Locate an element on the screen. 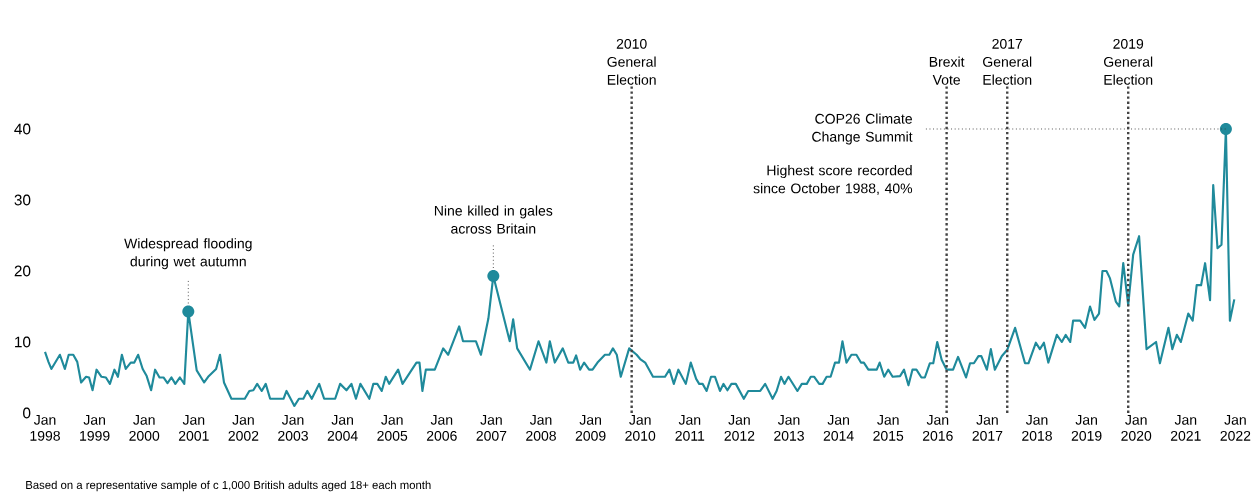  x-tick-label: Jan 2010 is located at coordinates (640, 428).